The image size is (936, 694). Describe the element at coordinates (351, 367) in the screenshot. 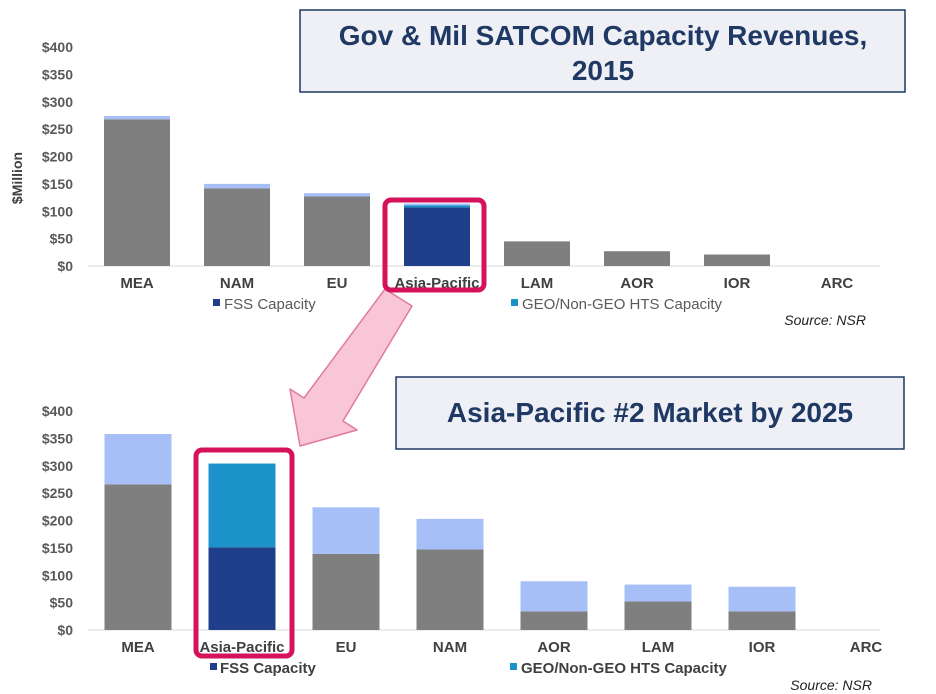

I see `connector-arrow` at that location.